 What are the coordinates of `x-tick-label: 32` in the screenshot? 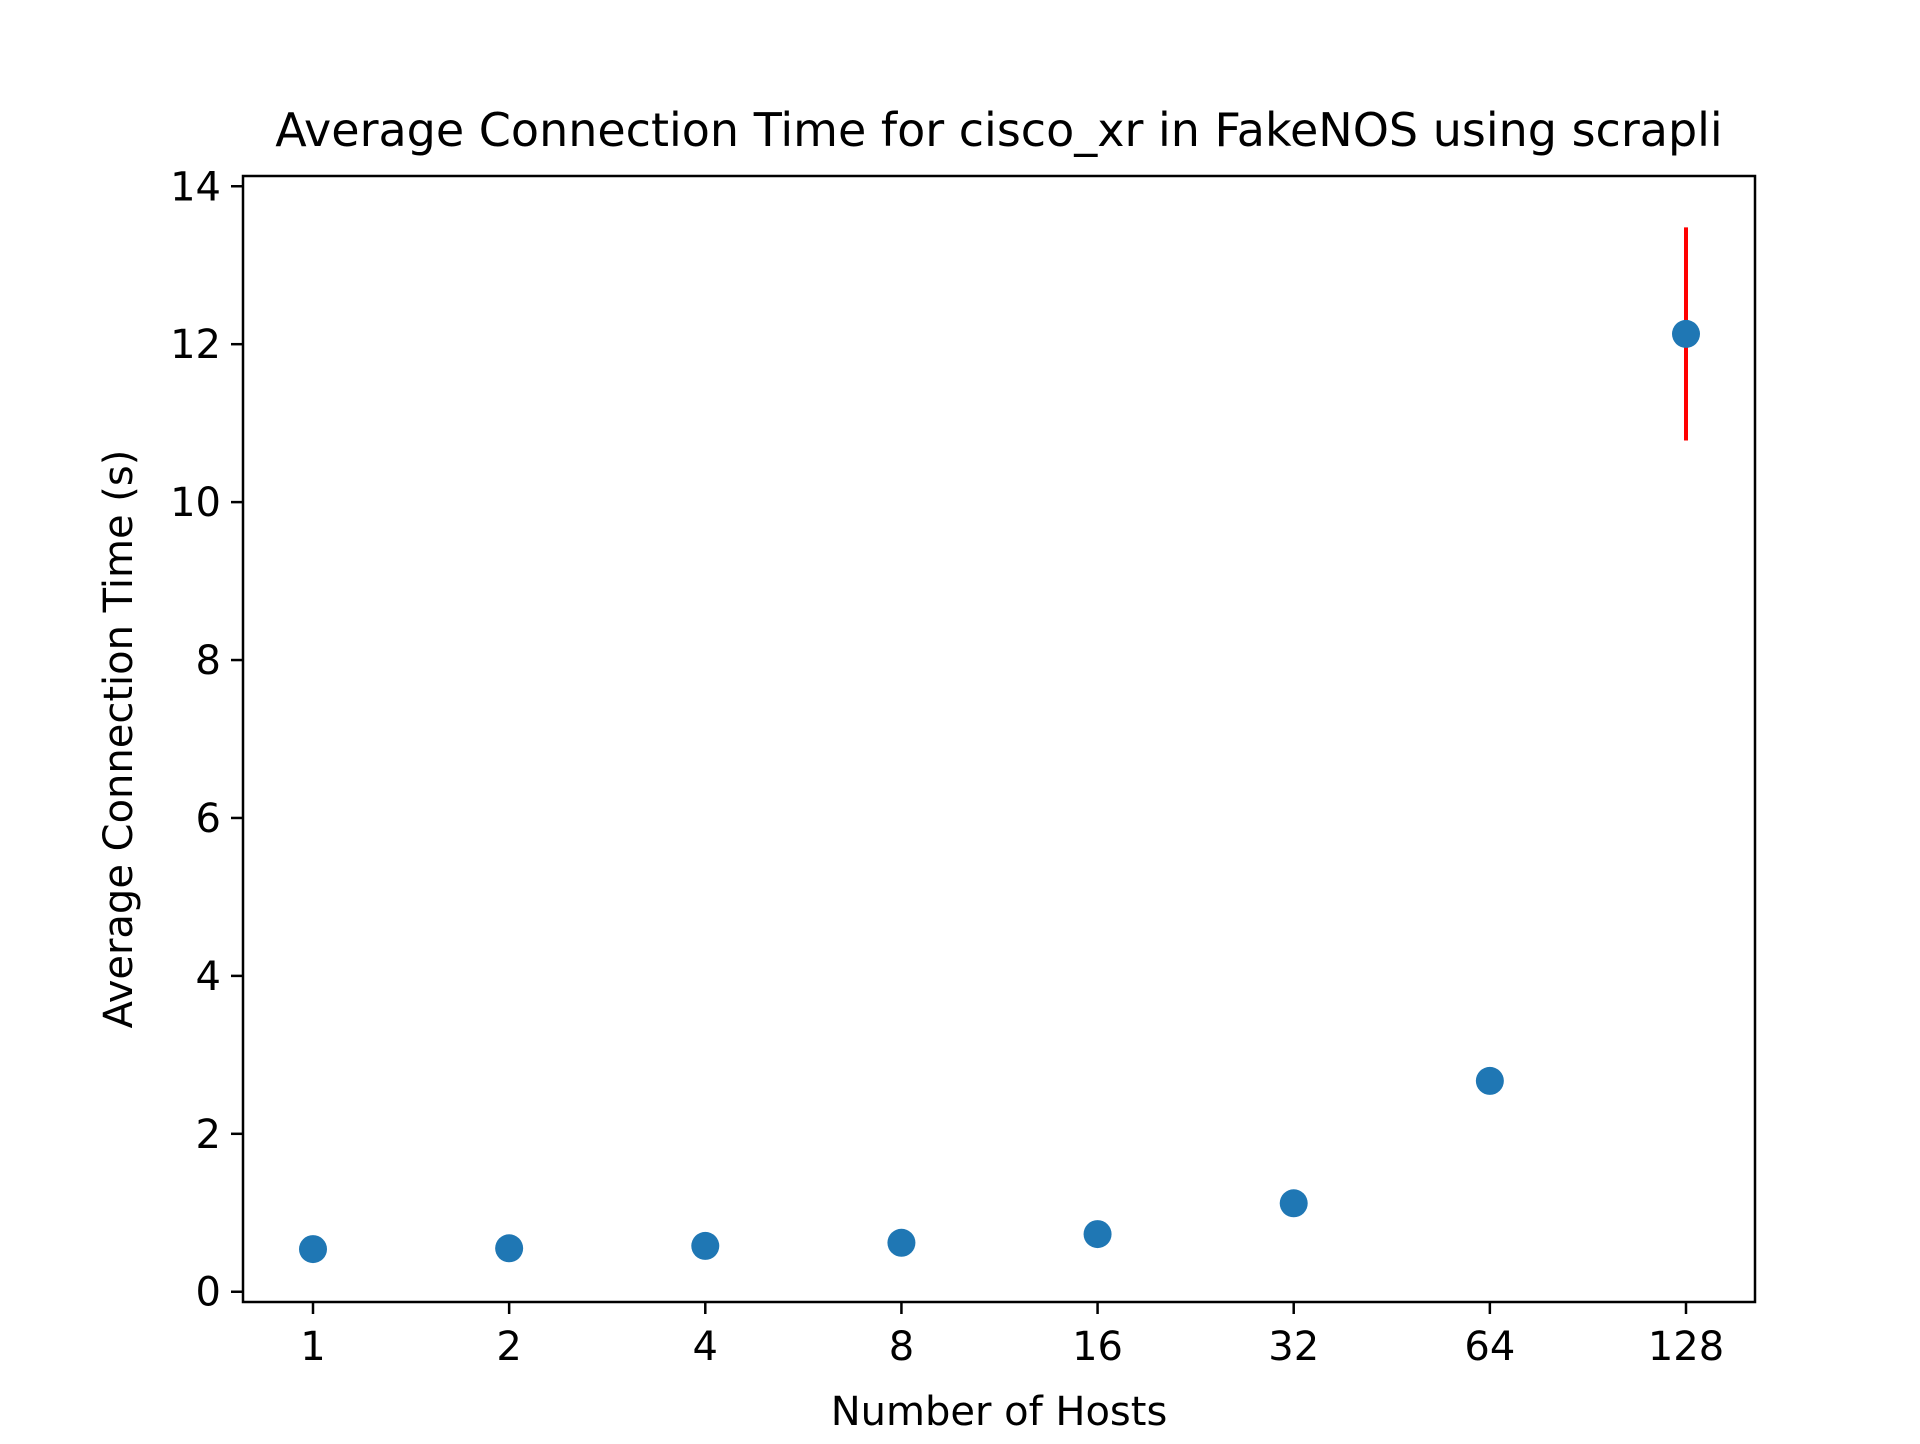 It's located at (1293, 1347).